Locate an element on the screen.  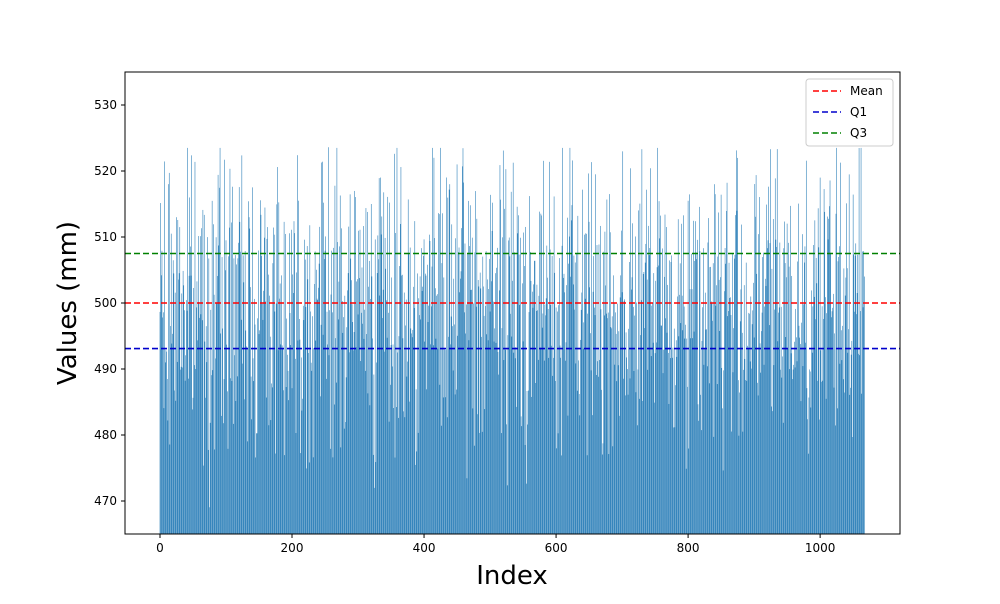
legend-label-mean: Mean is located at coordinates (866, 91).